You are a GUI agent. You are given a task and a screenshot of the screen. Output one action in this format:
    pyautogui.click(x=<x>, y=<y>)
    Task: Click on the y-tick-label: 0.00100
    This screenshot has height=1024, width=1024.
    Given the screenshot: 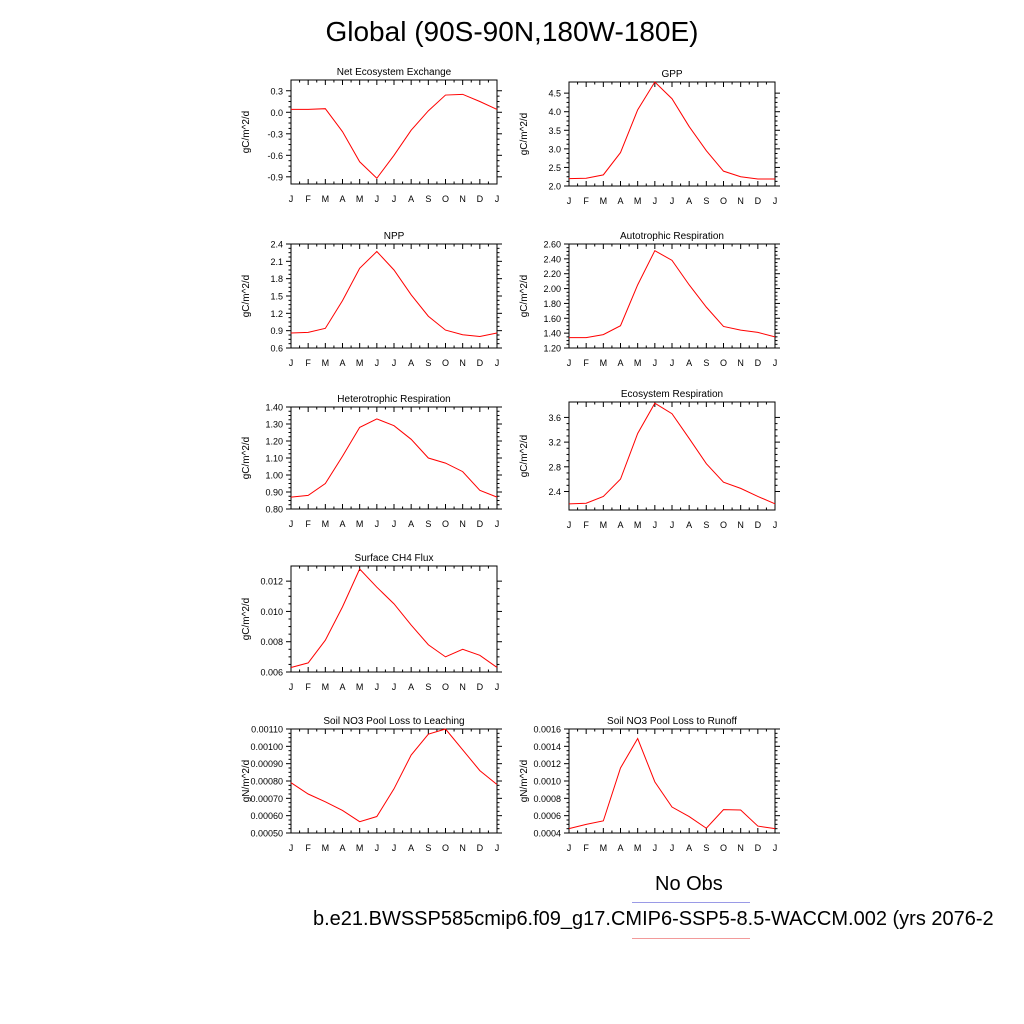 What is the action you would take?
    pyautogui.click(x=266, y=747)
    